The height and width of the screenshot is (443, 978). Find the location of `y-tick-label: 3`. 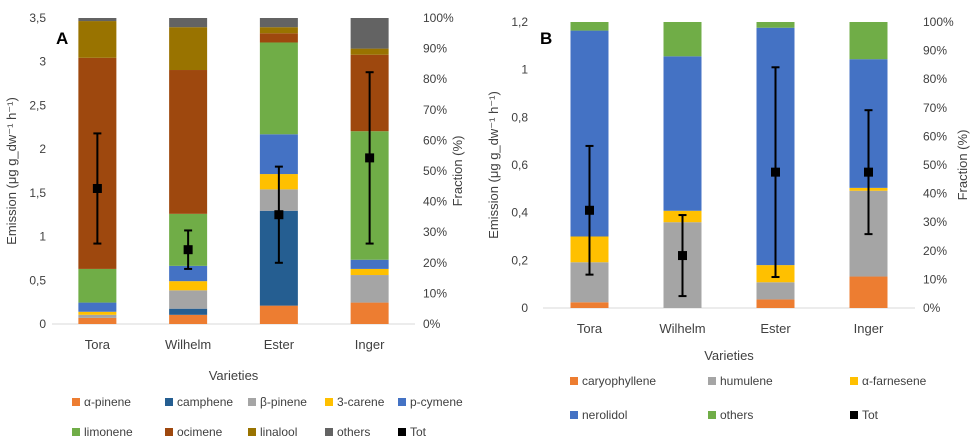

y-tick-label: 3 is located at coordinates (42, 62).